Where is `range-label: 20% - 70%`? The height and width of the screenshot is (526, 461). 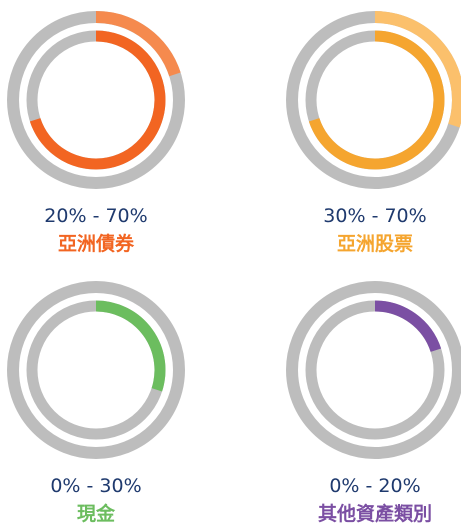
range-label: 20% - 70% is located at coordinates (95, 216).